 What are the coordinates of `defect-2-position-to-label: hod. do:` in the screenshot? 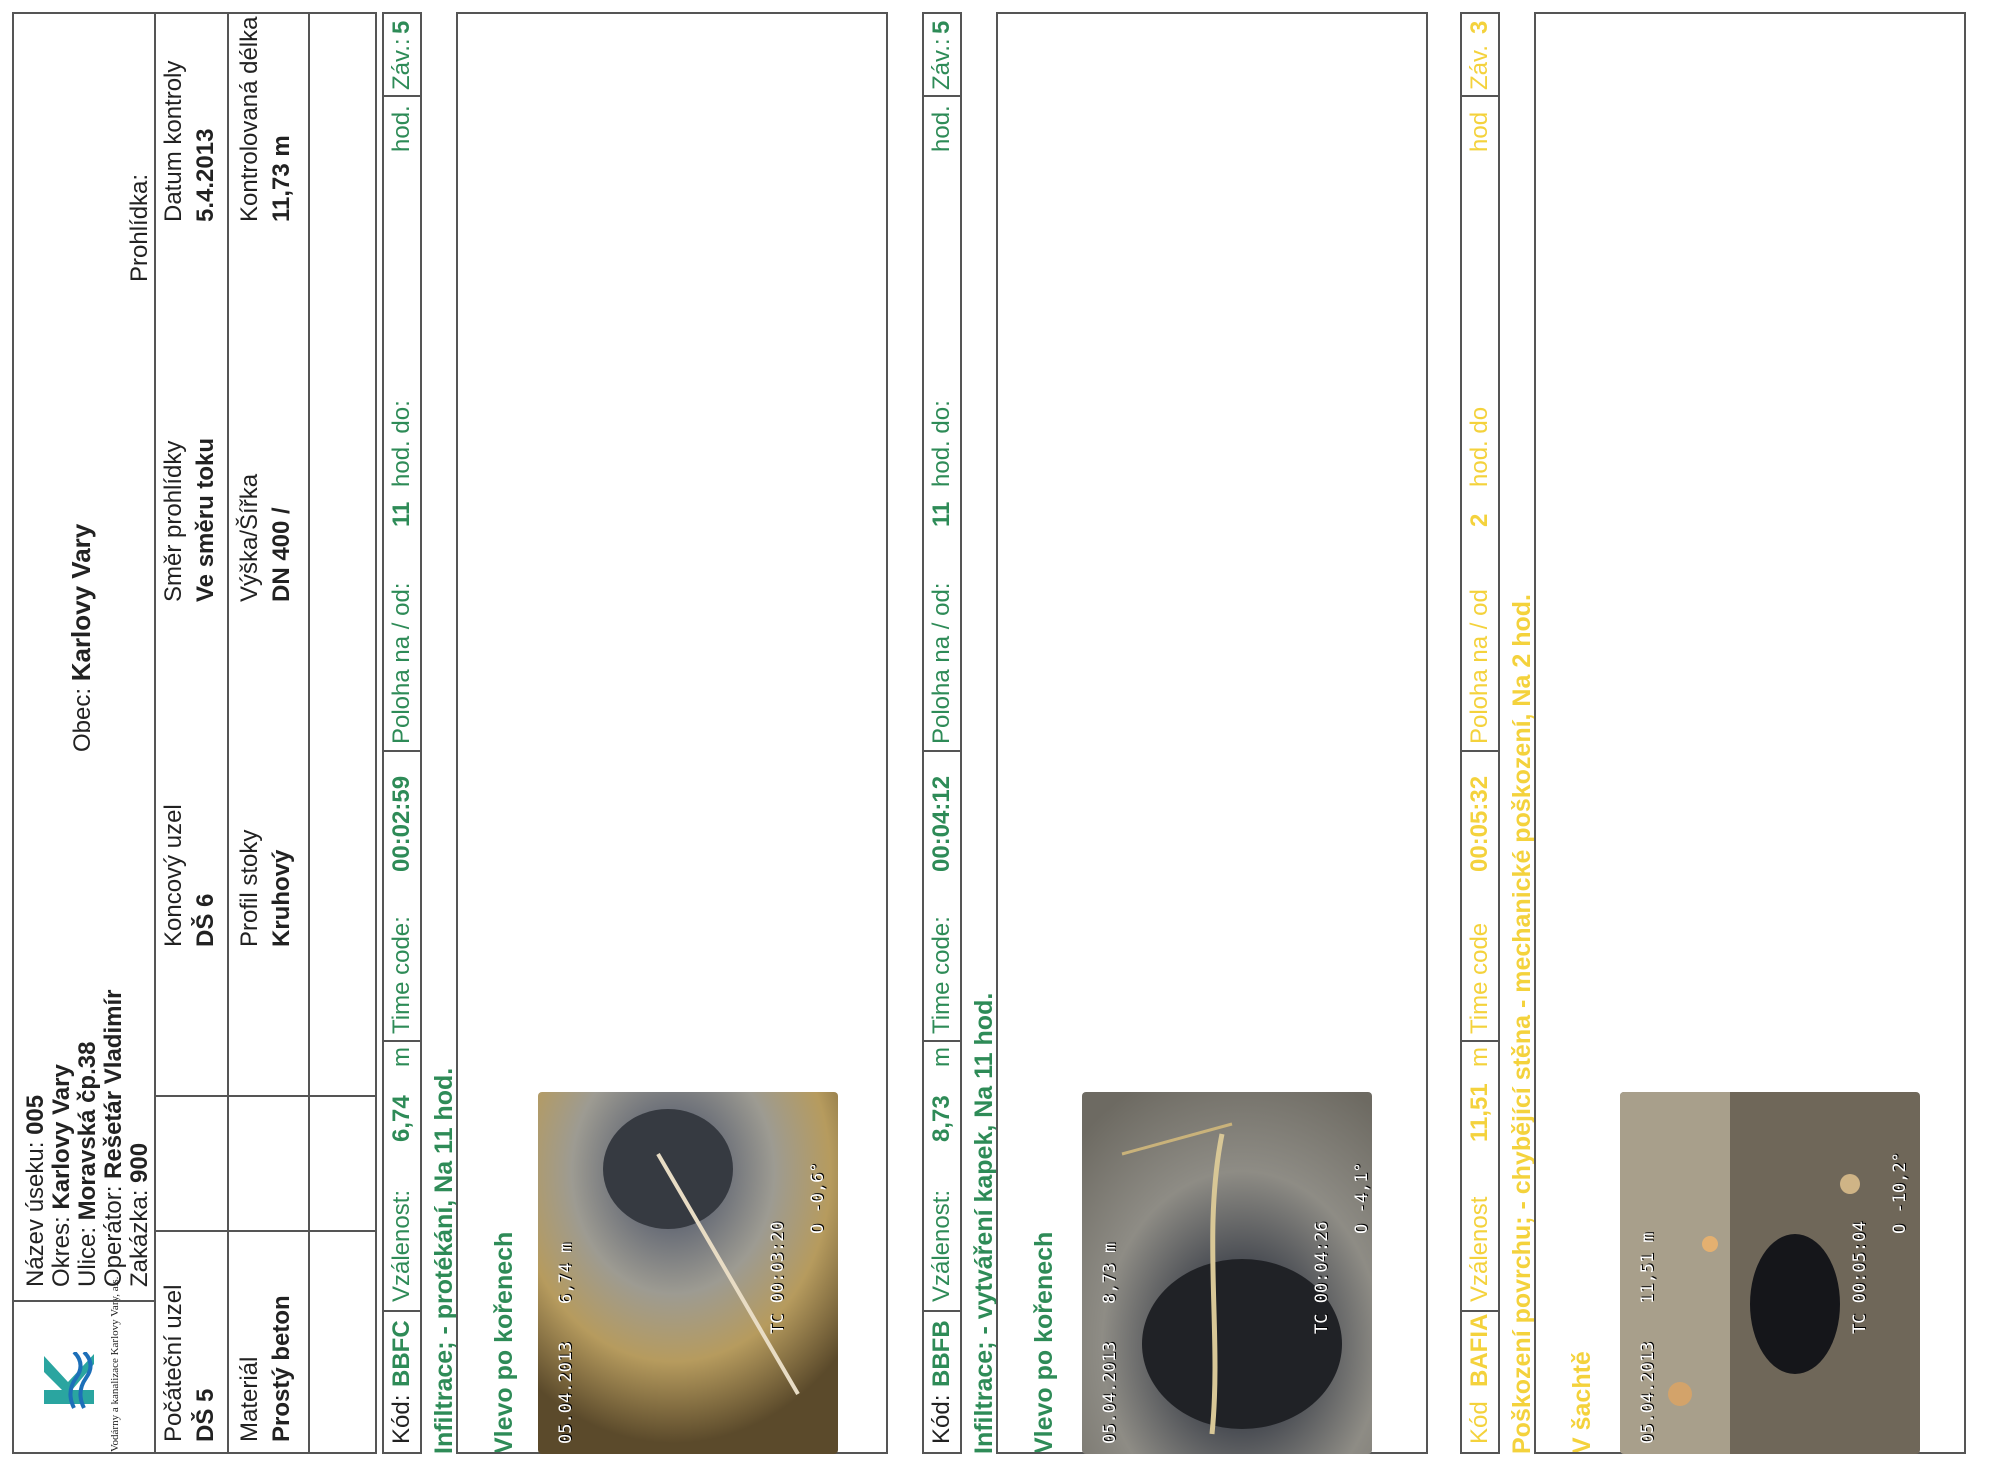 It's located at (941, 443).